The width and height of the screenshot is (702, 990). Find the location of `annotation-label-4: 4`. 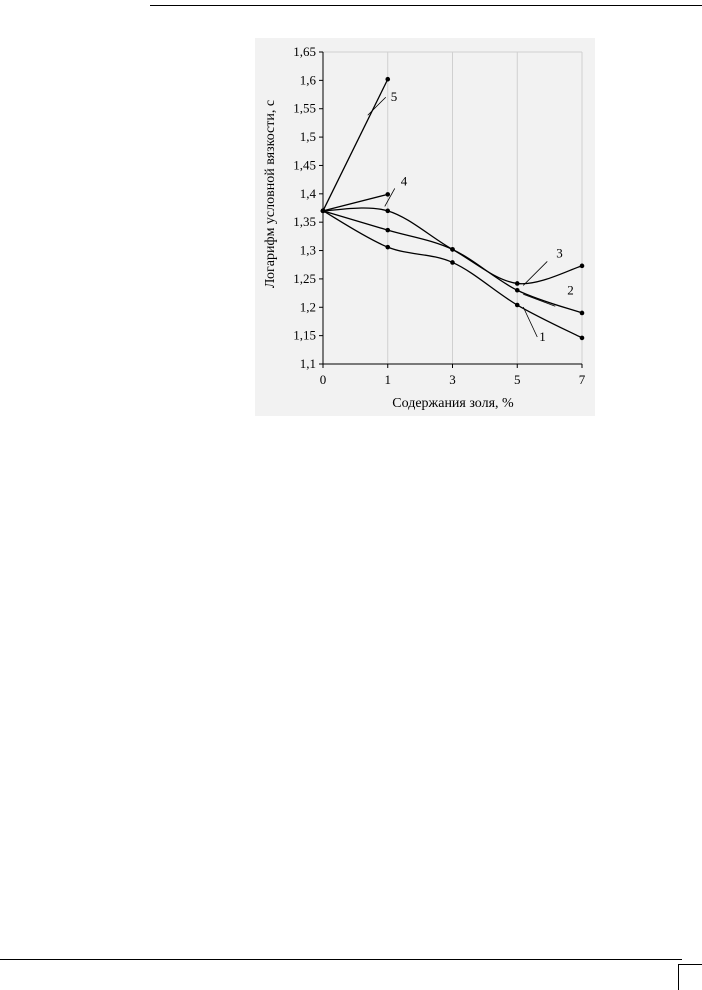

annotation-label-4: 4 is located at coordinates (404, 180).